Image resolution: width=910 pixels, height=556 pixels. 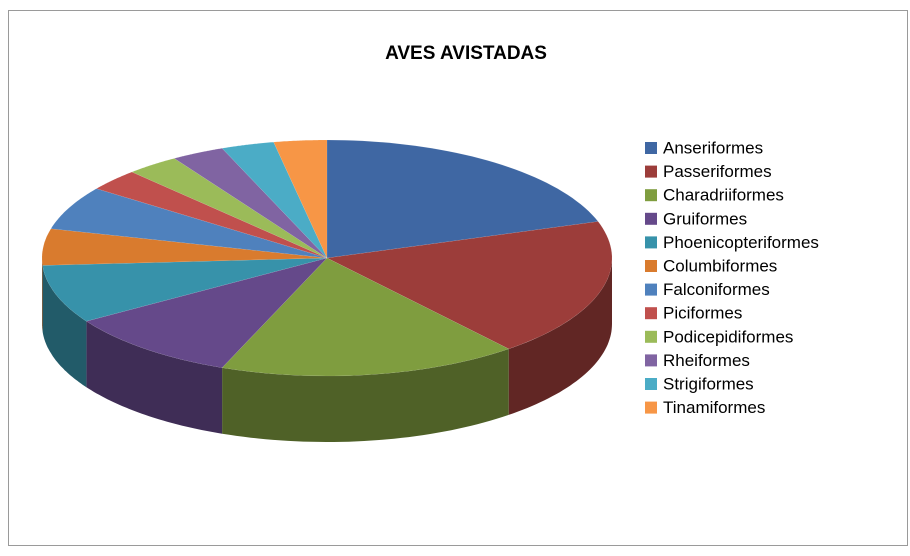 What do you see at coordinates (741, 242) in the screenshot?
I see `legend-label: Phoenicopteriformes` at bounding box center [741, 242].